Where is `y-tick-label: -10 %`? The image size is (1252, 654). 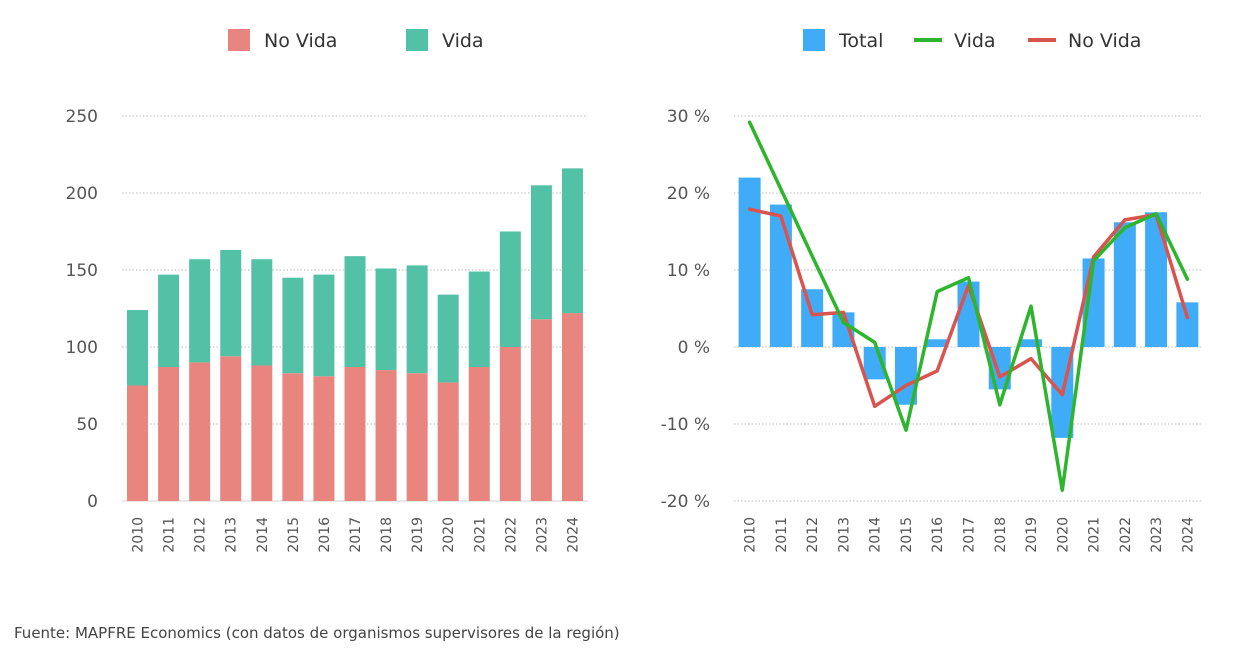
y-tick-label: -10 % is located at coordinates (685, 425).